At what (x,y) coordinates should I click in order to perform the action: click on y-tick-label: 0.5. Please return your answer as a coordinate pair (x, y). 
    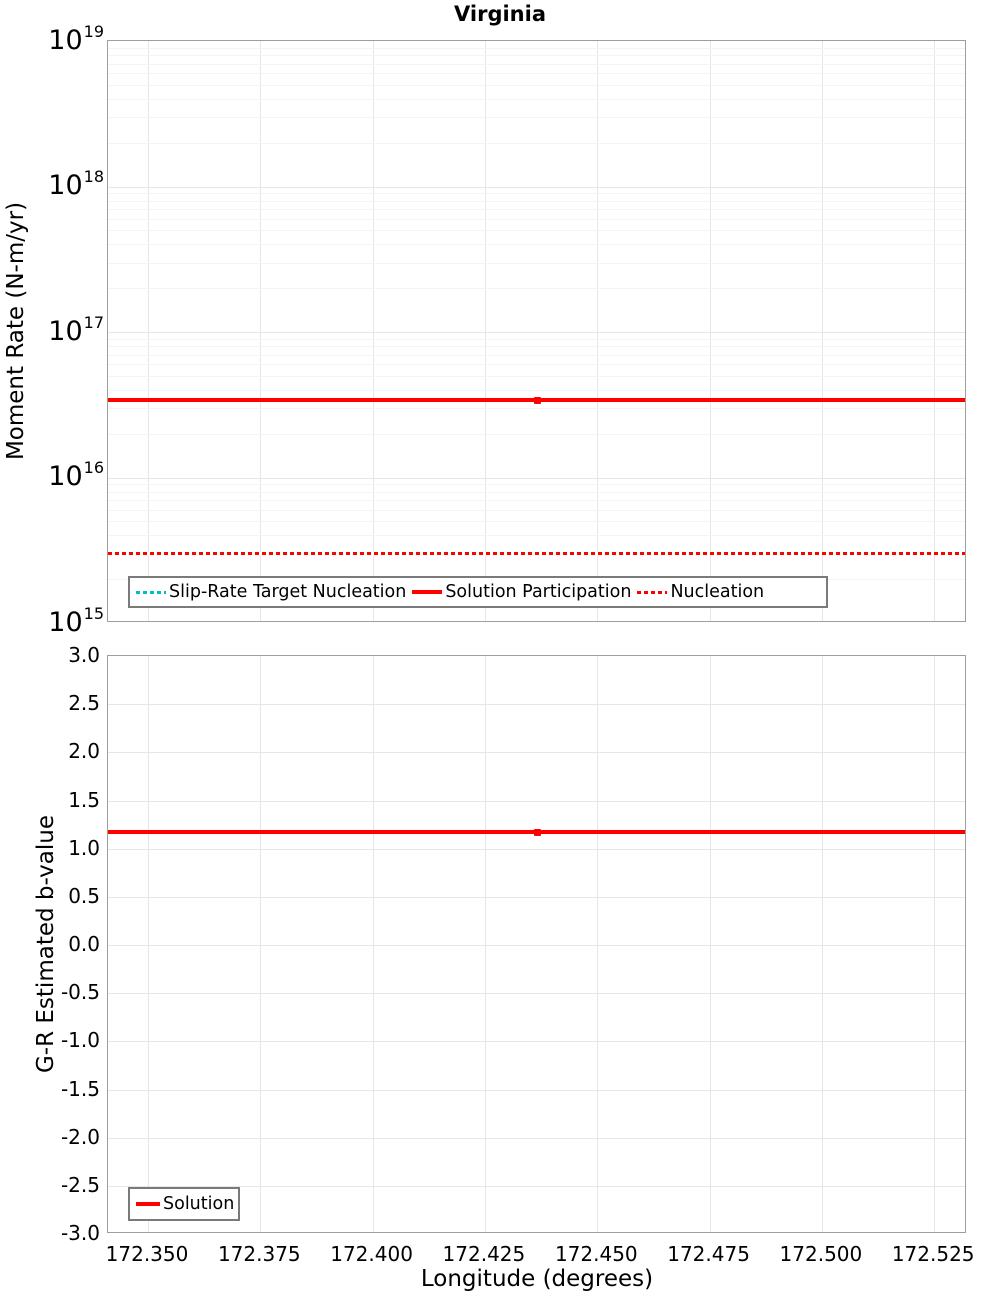
    Looking at the image, I should click on (84, 895).